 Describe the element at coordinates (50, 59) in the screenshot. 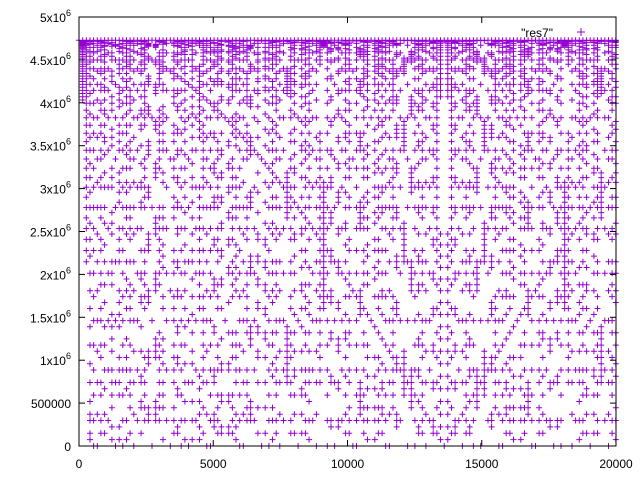

I see `y-tick-label: 4.5x10⁶` at that location.